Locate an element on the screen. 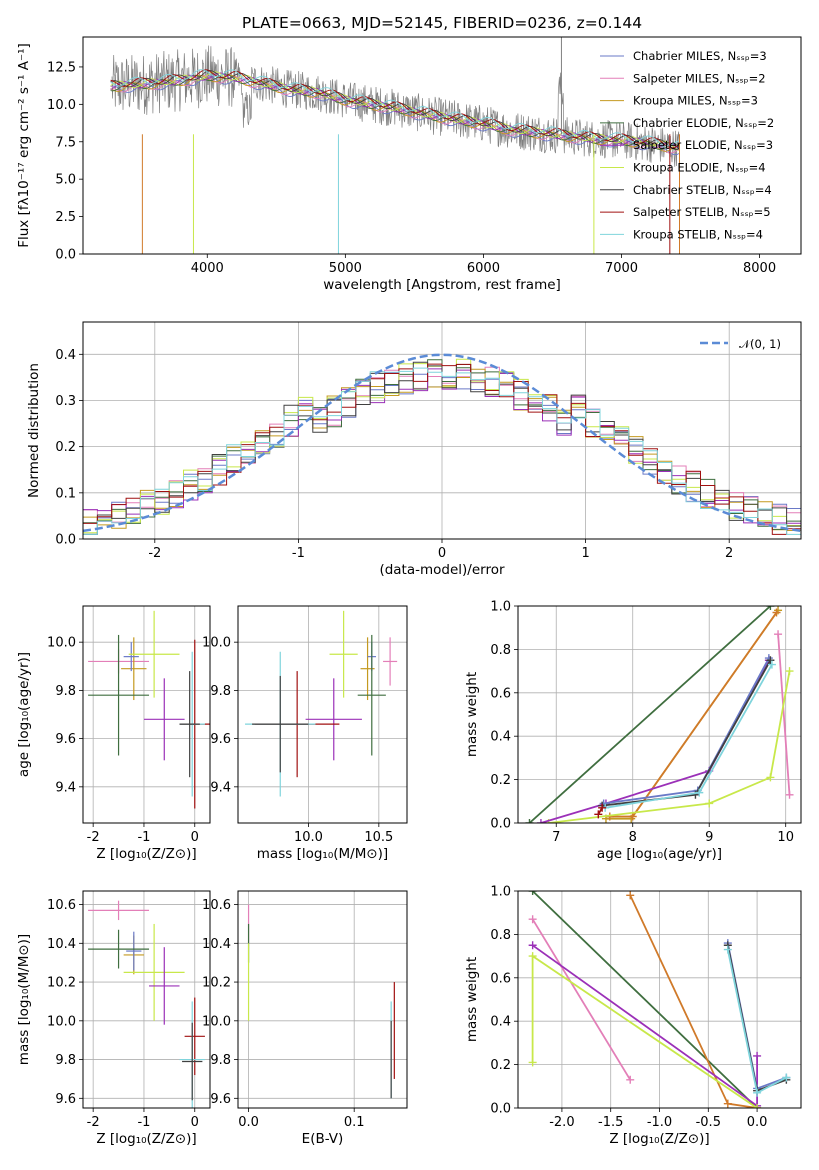 This screenshot has width=819, height=1170. x-axis-label: Z [log₁₀(Z/Z⊙)] is located at coordinates (146, 854).